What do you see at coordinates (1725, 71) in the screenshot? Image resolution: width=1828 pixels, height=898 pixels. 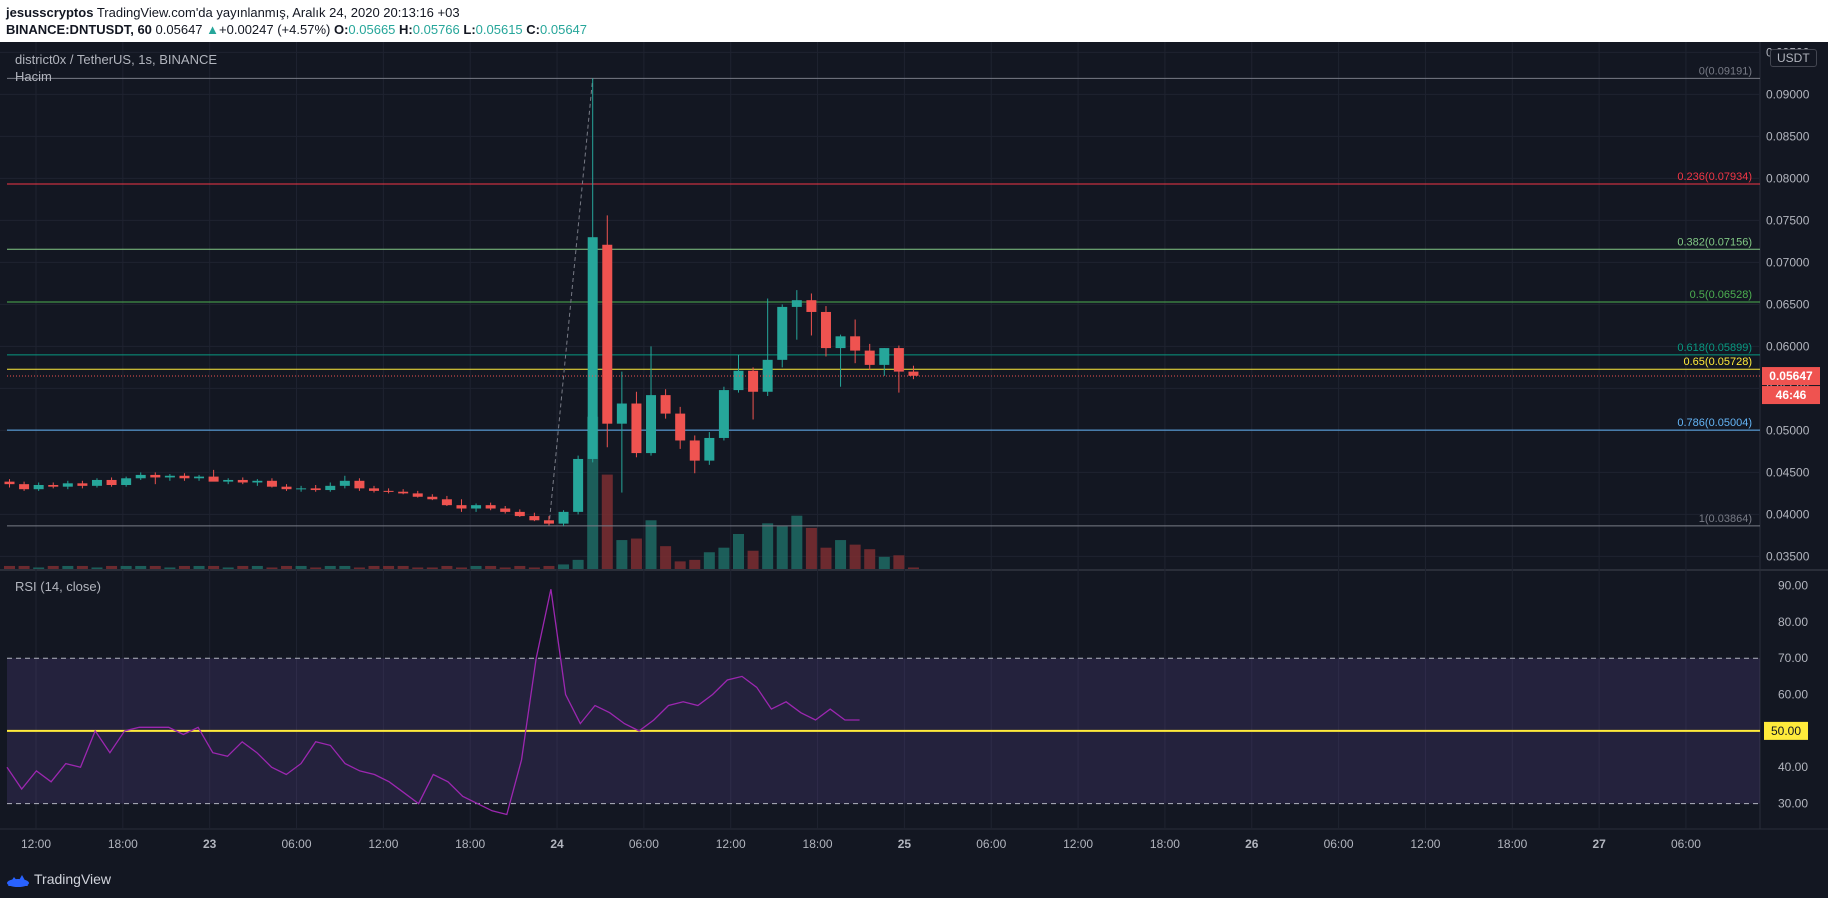 I see `fib-level-label: 0(0.09191)` at bounding box center [1725, 71].